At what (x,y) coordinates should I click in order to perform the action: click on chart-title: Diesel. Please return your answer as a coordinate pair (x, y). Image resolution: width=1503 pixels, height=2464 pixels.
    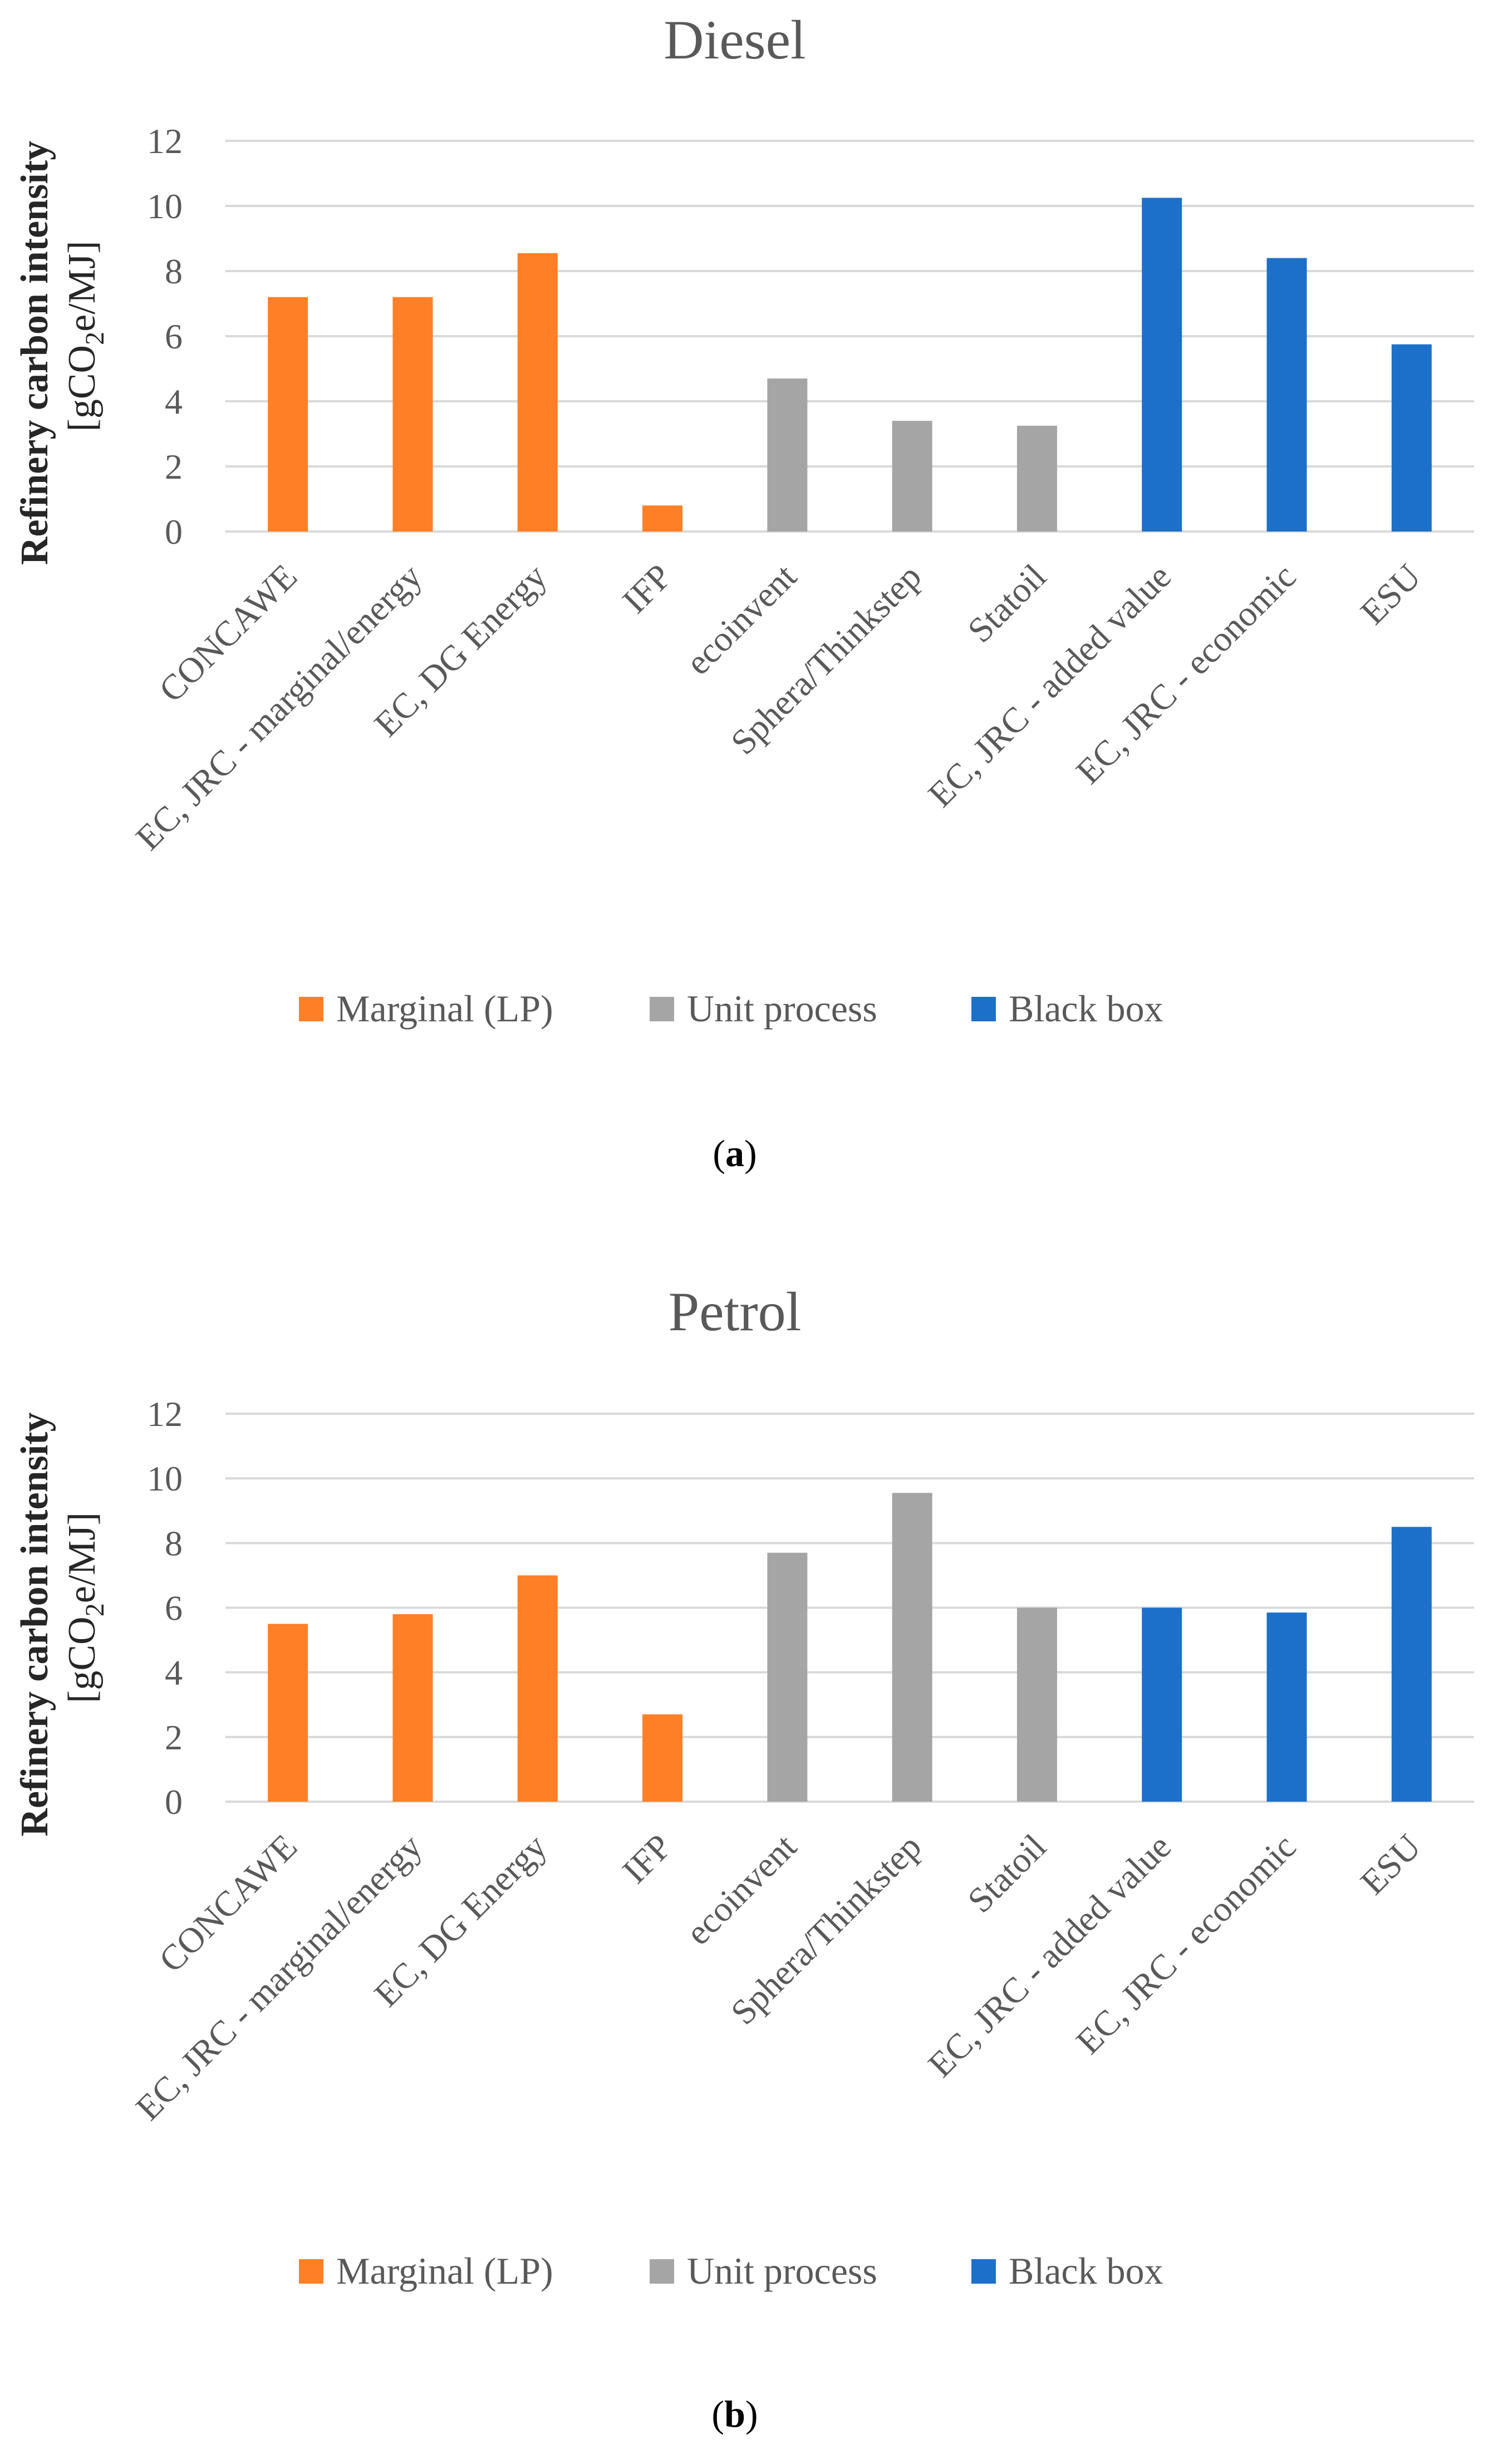
    Looking at the image, I should click on (734, 40).